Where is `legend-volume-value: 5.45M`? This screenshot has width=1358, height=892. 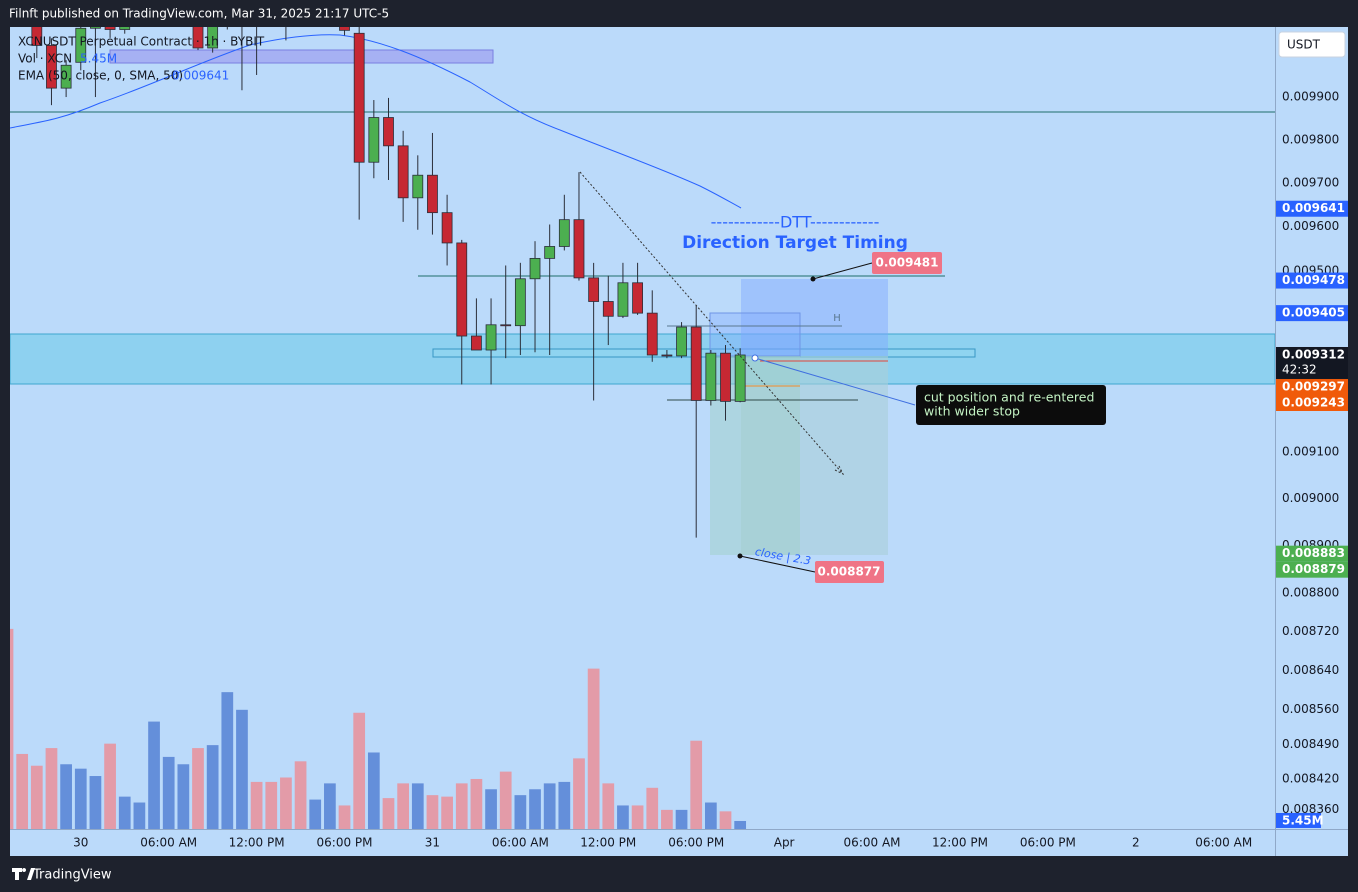
legend-volume-value: 5.45M is located at coordinates (98, 59).